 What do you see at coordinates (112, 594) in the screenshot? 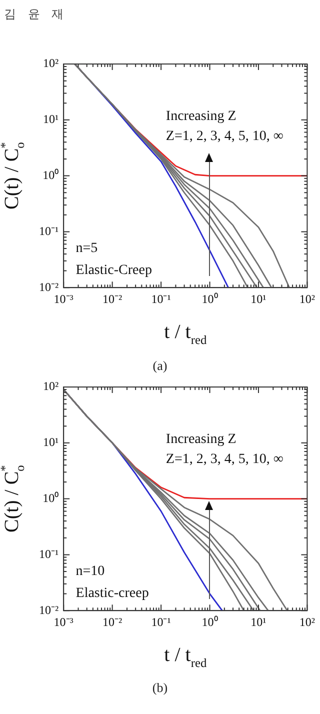
I see `annotation: Elastic-creep` at bounding box center [112, 594].